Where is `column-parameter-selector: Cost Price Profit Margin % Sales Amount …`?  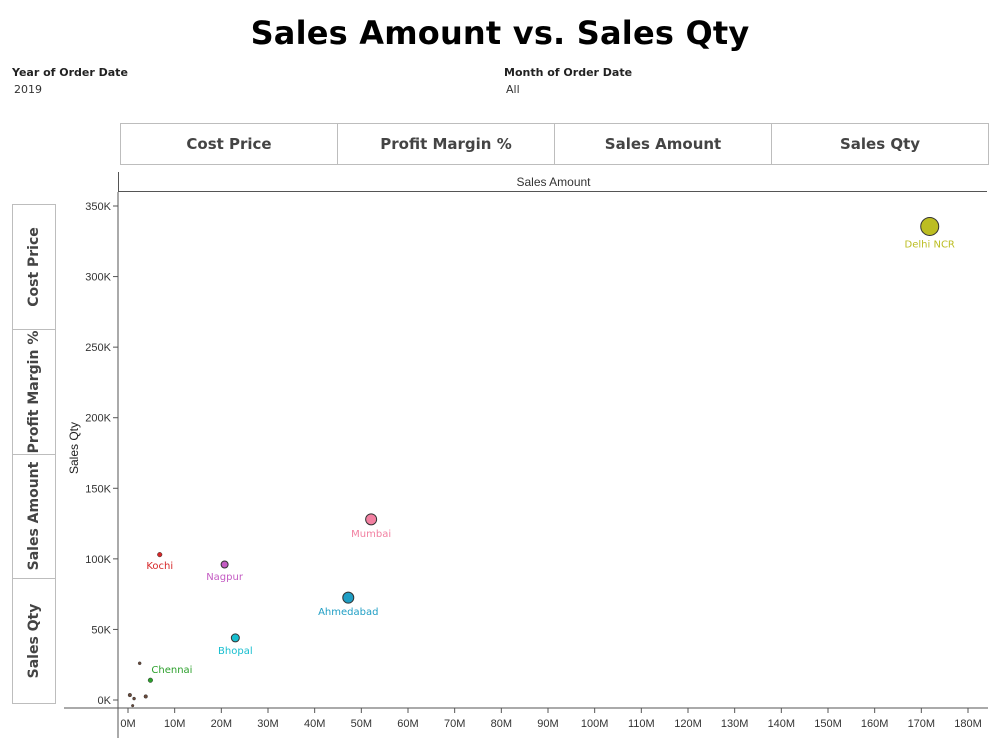 column-parameter-selector: Cost Price Profit Margin % Sales Amount … is located at coordinates (554, 144).